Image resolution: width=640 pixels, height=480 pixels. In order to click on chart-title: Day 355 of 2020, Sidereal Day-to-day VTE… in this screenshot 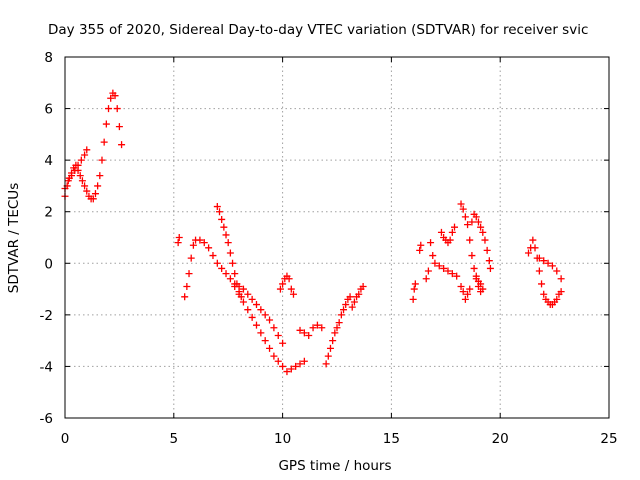, I will do `click(318, 30)`.